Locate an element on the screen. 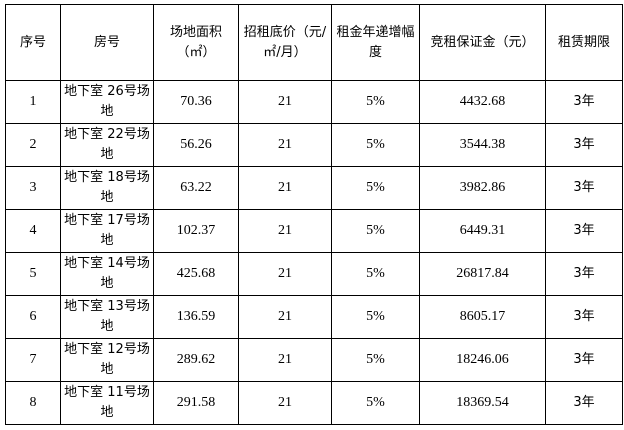  cell-area: 70.36 is located at coordinates (196, 102).